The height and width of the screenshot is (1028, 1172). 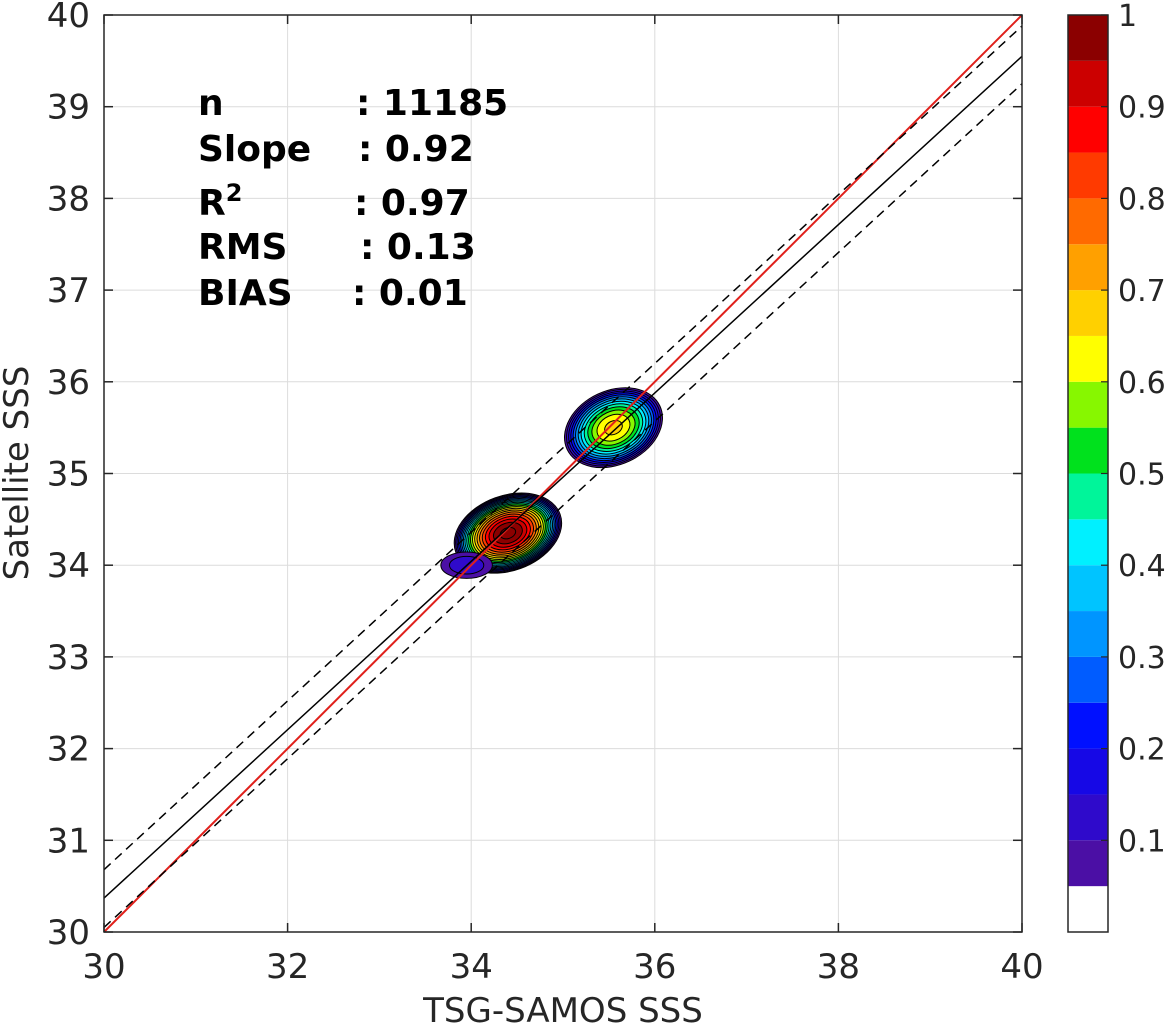 What do you see at coordinates (1142, 750) in the screenshot?
I see `colorbar-tick-label: 0.2` at bounding box center [1142, 750].